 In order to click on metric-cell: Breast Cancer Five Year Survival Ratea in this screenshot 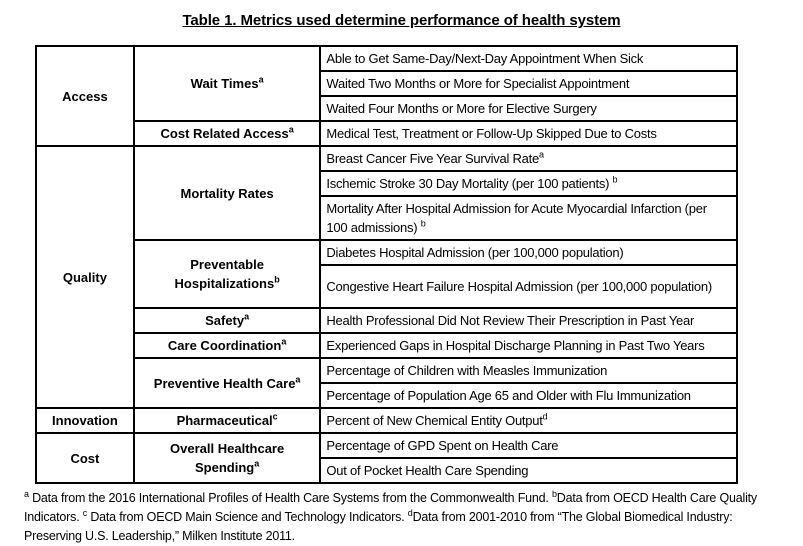, I will do `click(528, 158)`.